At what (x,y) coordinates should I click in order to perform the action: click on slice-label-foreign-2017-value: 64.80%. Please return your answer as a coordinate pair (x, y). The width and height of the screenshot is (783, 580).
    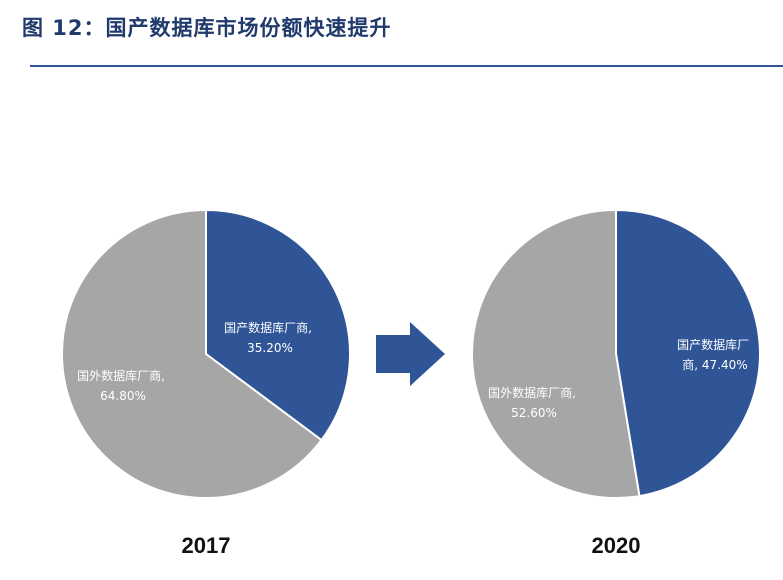
    Looking at the image, I should click on (123, 396).